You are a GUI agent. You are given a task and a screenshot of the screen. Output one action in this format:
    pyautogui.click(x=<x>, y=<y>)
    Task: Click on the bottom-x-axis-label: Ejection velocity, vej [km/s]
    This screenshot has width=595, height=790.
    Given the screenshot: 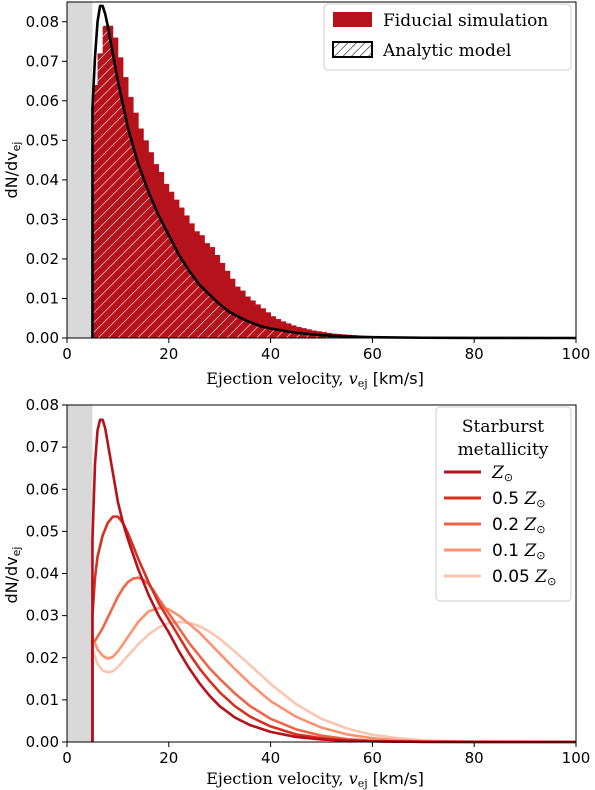 What is the action you would take?
    pyautogui.click(x=315, y=779)
    